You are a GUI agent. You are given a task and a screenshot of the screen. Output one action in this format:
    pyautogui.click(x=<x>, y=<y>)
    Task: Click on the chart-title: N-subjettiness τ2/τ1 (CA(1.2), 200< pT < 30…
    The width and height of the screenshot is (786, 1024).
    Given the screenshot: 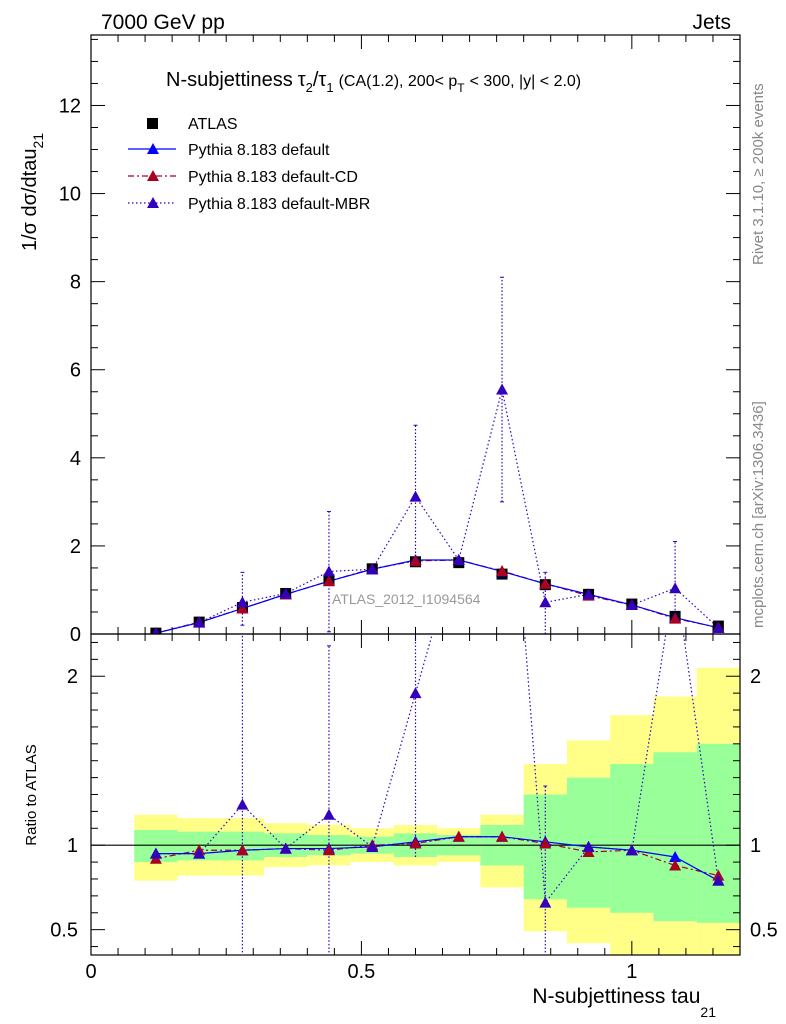 What is the action you would take?
    pyautogui.click(x=373, y=82)
    